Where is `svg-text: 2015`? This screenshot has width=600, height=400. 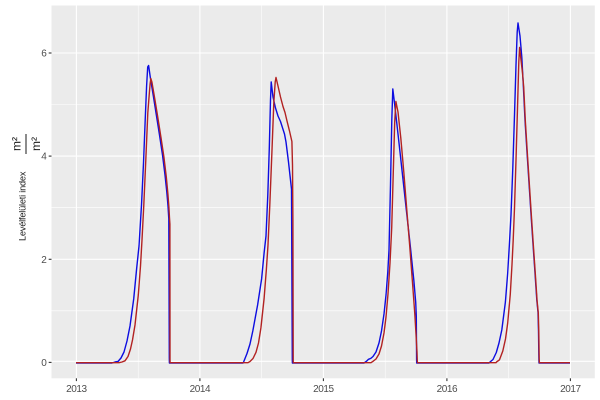
svg-text: 2015 is located at coordinates (323, 389).